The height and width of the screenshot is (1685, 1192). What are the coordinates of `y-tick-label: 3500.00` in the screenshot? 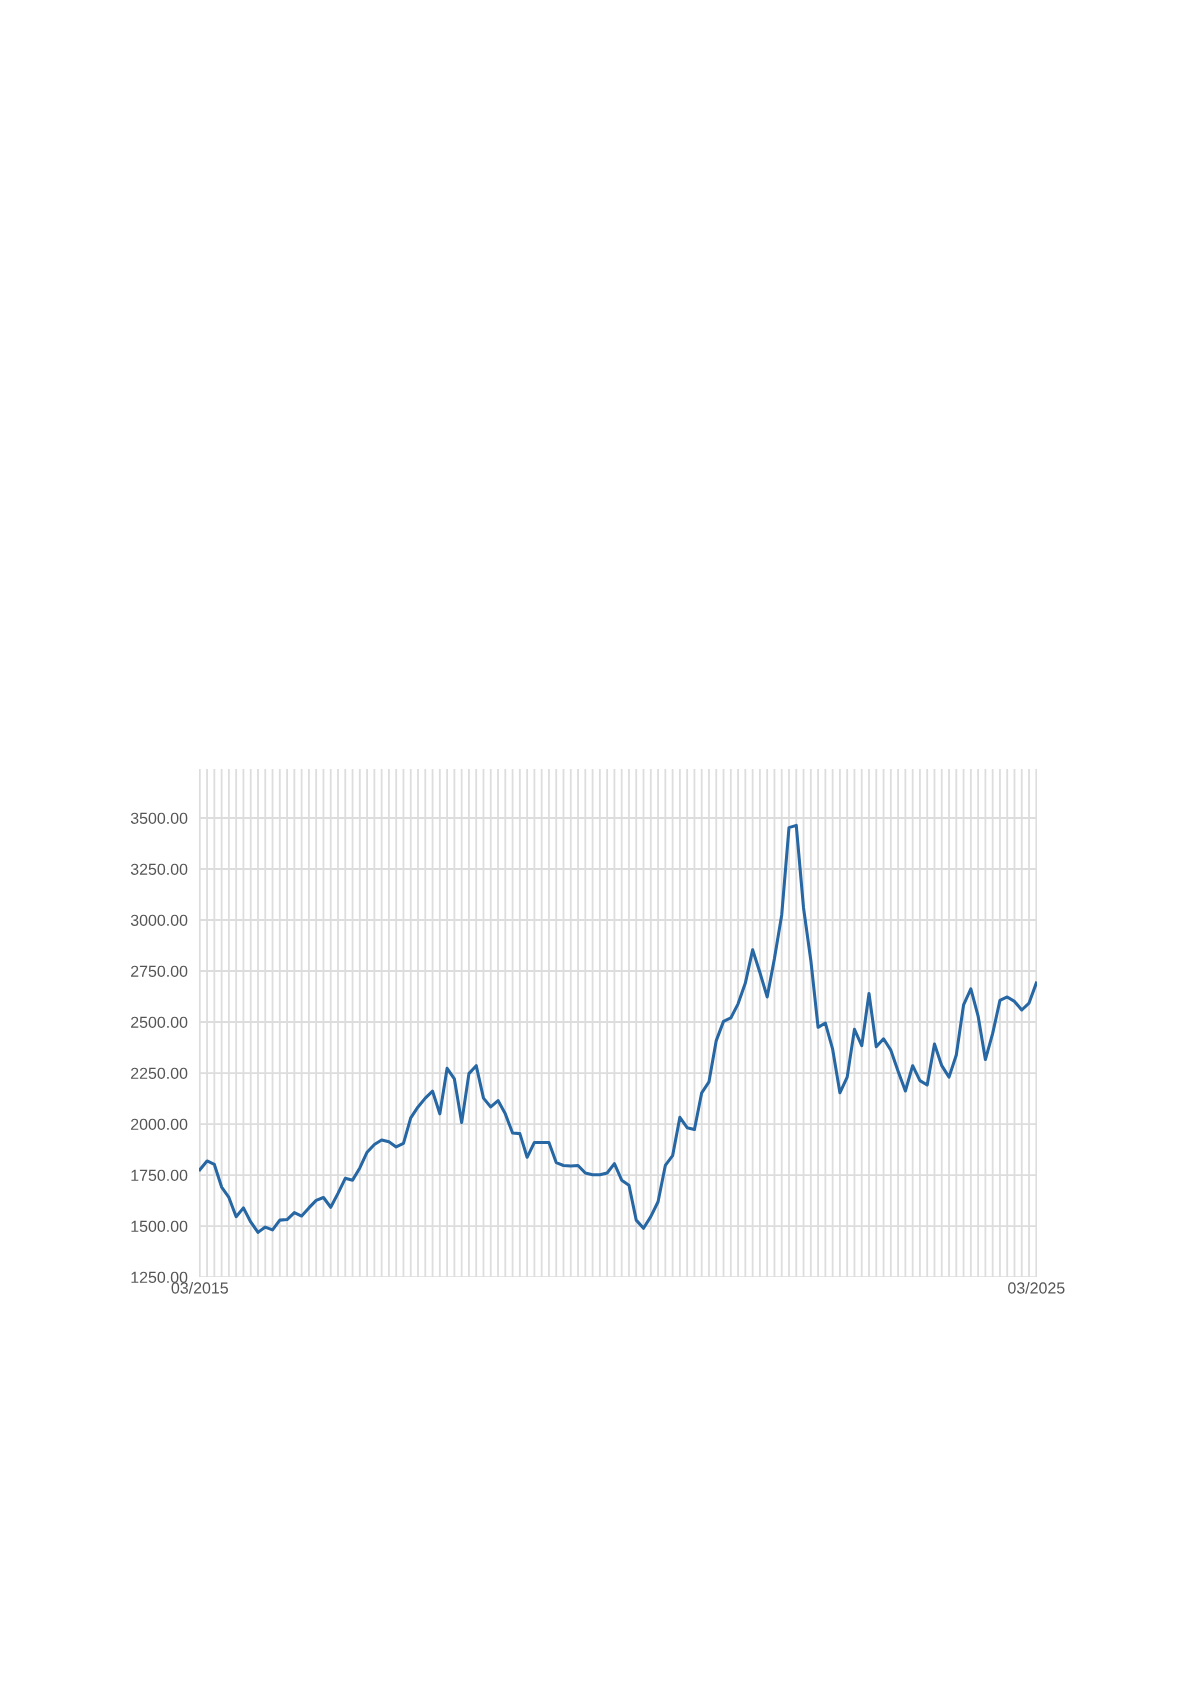 It's located at (159, 818).